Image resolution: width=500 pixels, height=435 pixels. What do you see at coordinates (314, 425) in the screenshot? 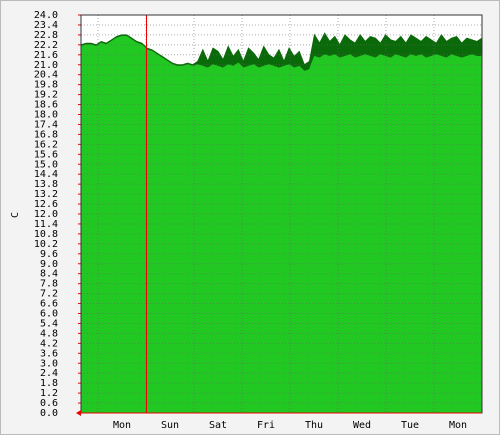
I see `x-tick-label: Thu` at bounding box center [314, 425].